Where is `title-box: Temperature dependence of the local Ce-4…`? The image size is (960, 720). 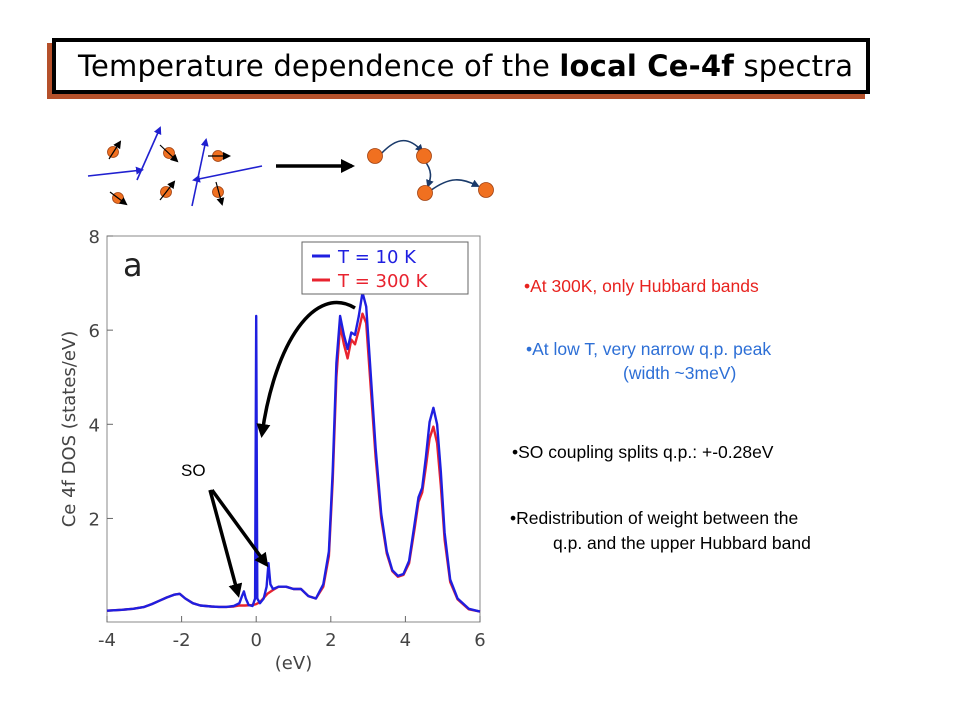
title-box: Temperature dependence of the local Ce-4… is located at coordinates (461, 66).